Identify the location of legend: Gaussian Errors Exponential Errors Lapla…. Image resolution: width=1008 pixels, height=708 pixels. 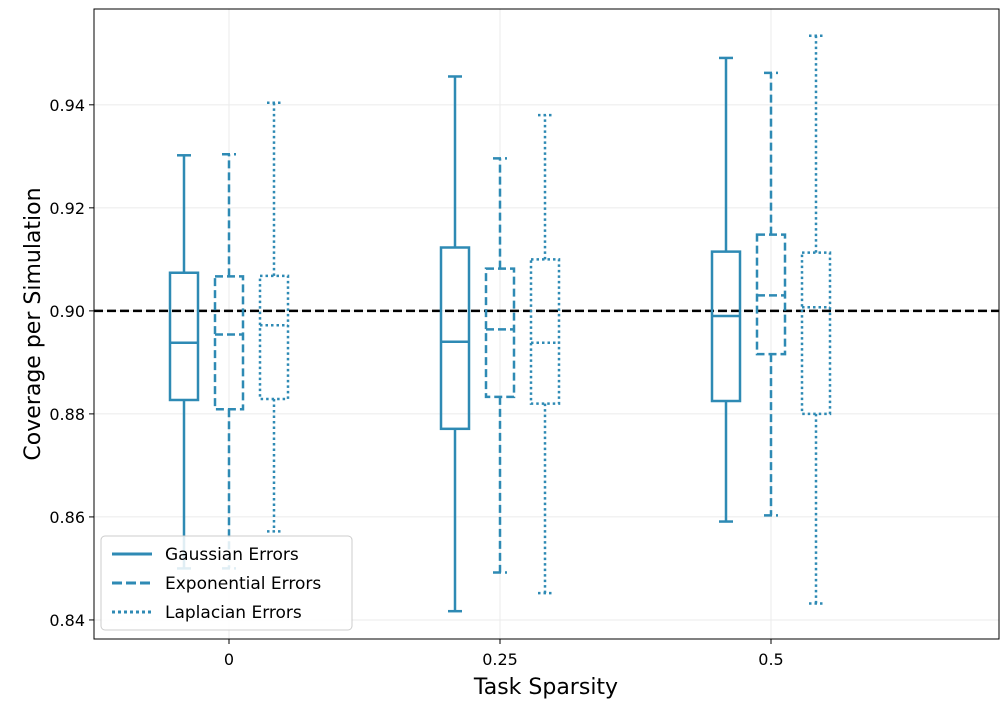
(226, 583).